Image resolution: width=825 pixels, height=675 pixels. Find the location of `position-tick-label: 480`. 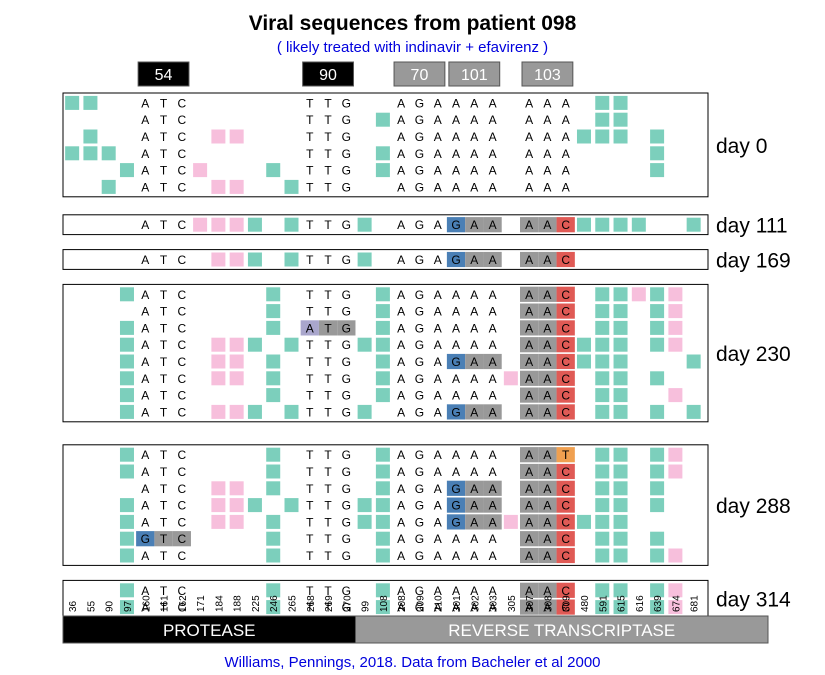

position-tick-label: 480 is located at coordinates (585, 603).